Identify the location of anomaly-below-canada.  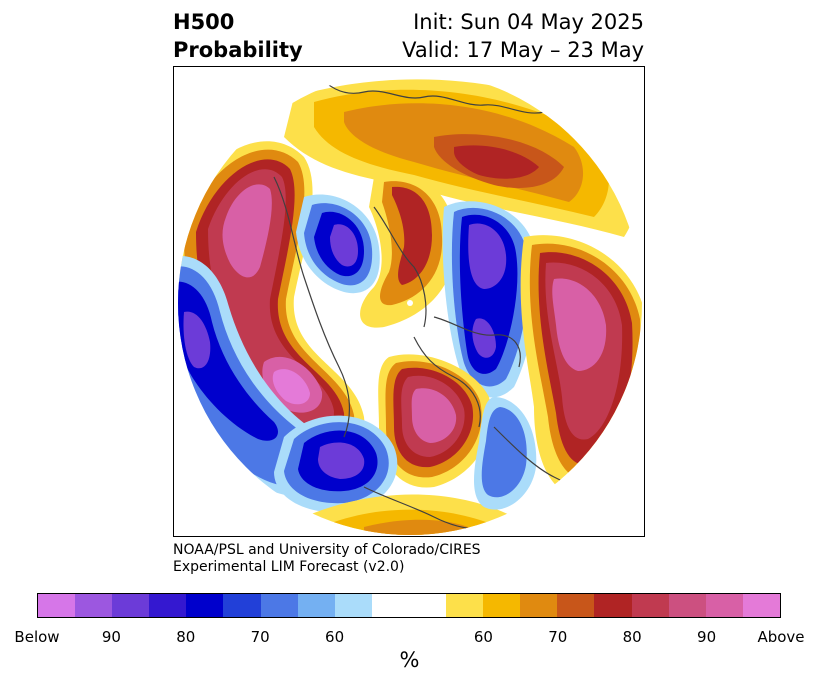
(338, 244).